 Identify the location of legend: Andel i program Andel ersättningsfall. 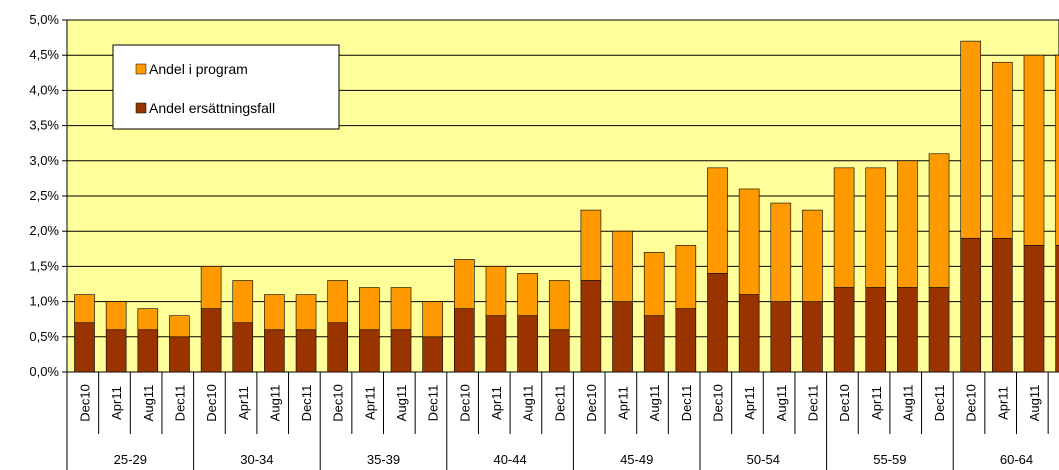
(226, 87).